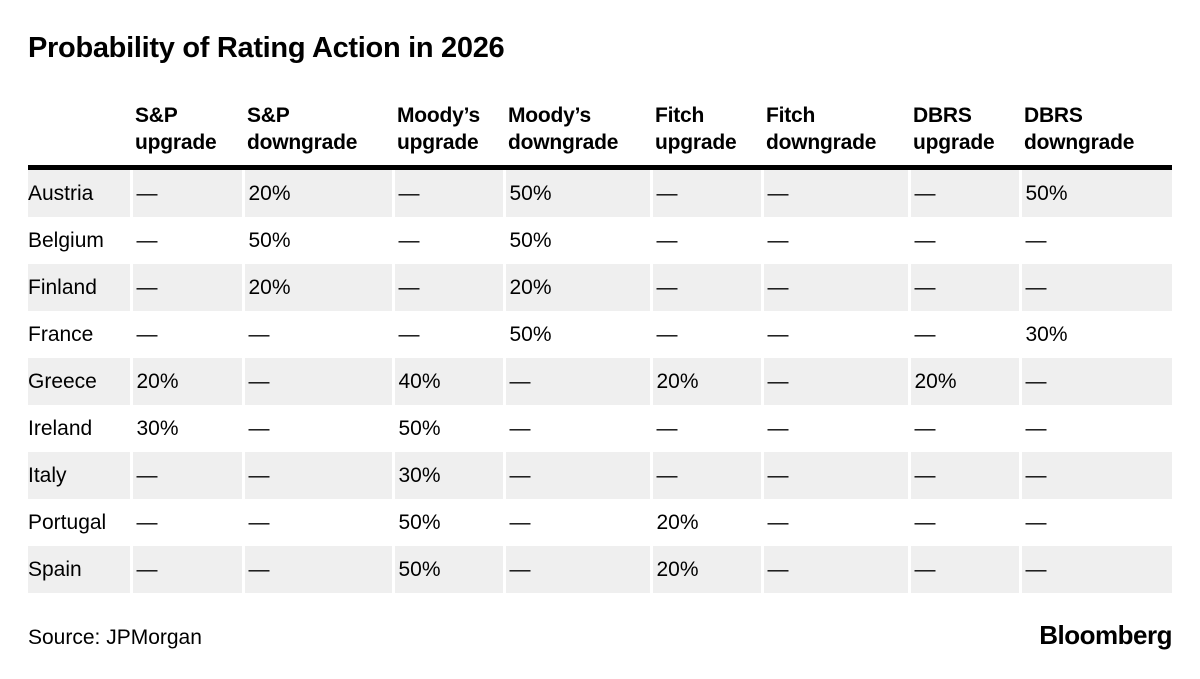 This screenshot has width=1200, height=679. I want to click on column-header: Moody’s upgrade, so click(448, 135).